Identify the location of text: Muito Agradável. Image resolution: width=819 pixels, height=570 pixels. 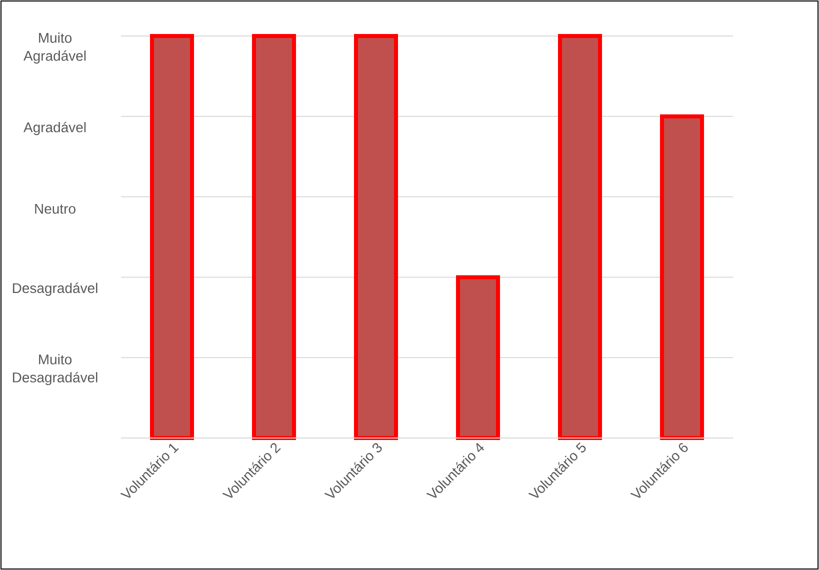
(55, 48).